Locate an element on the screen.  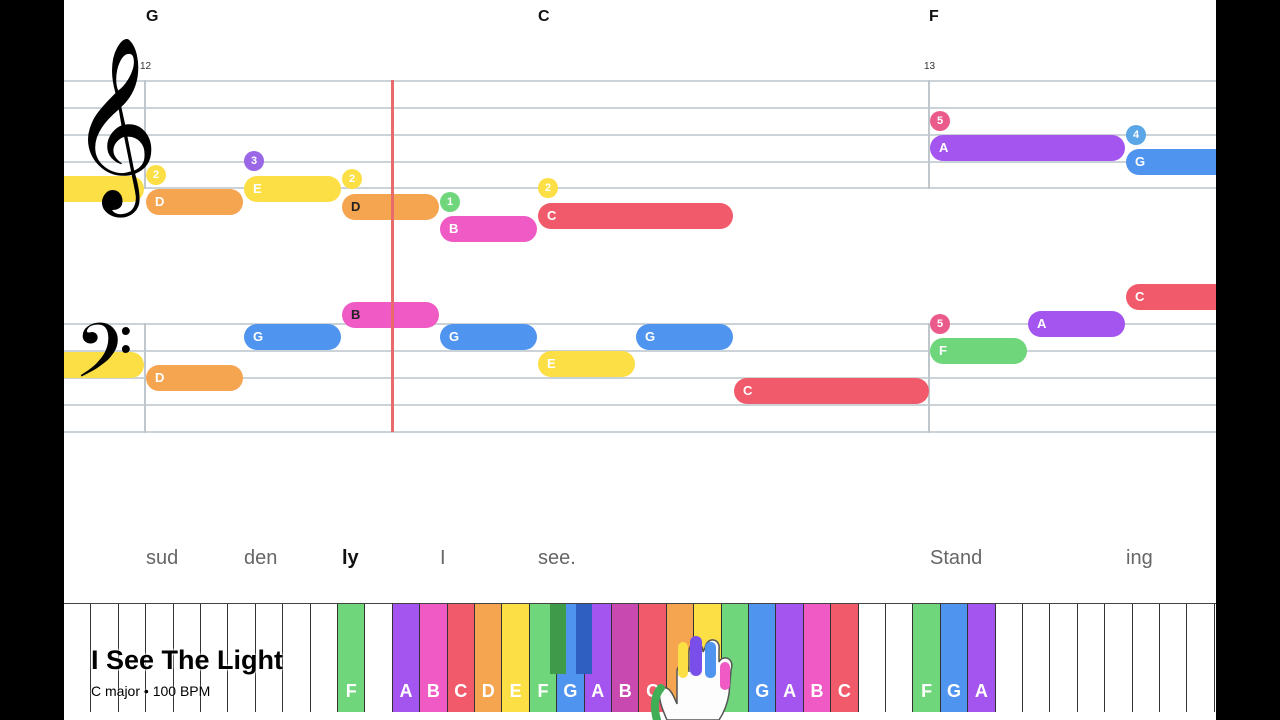
song-info: C major • 100 BPM is located at coordinates (150, 691).